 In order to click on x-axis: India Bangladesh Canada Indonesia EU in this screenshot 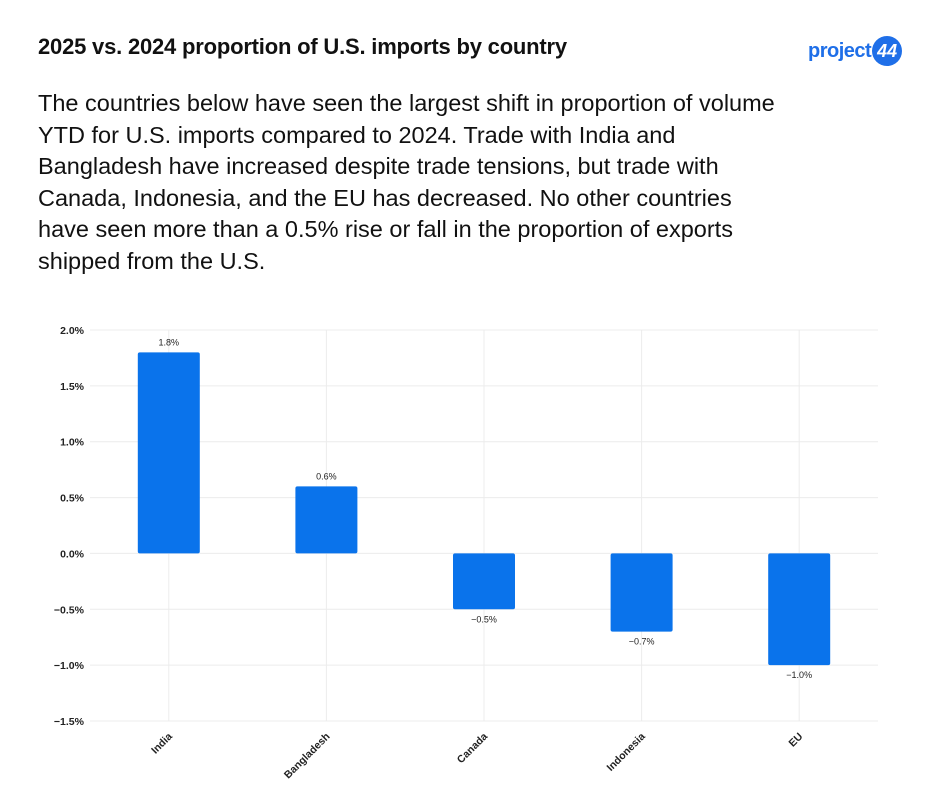, I will do `click(477, 756)`.